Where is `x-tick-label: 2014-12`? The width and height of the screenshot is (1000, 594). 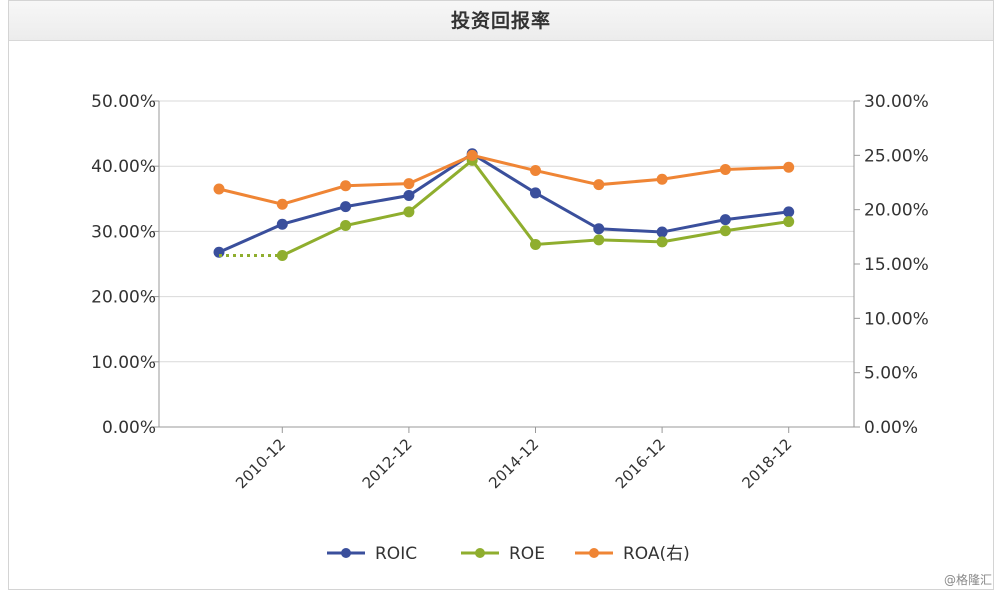
x-tick-label: 2014-12 is located at coordinates (513, 463).